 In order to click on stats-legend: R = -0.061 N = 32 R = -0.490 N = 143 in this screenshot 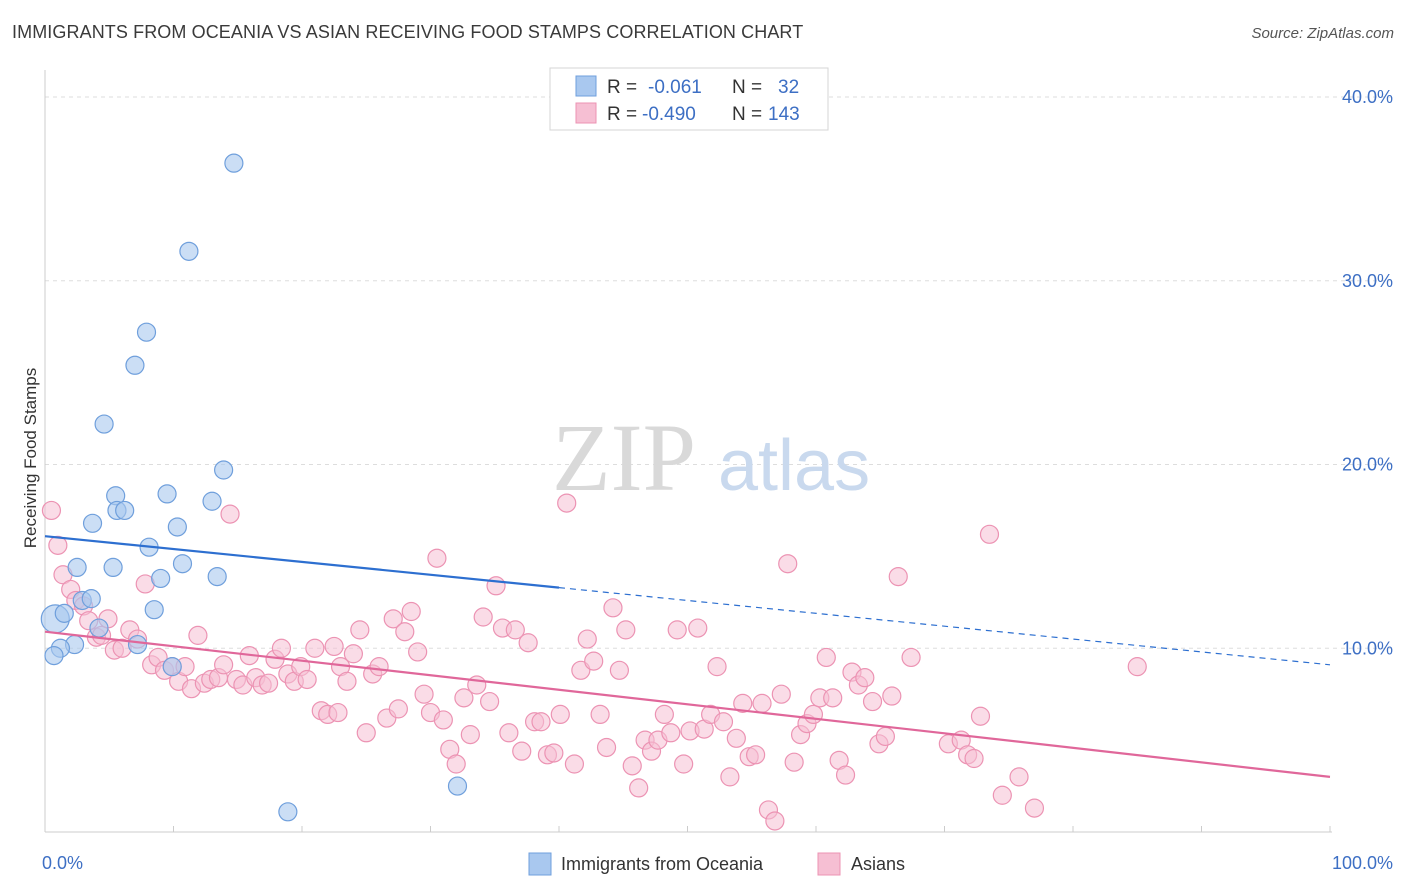, I will do `click(689, 99)`.